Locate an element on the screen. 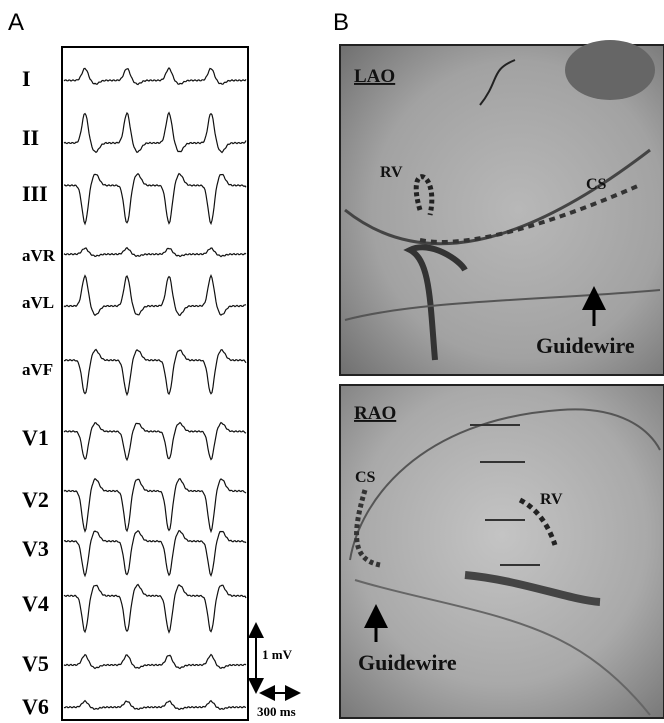 The image size is (664, 723). lead-label: V6 is located at coordinates (35, 706).